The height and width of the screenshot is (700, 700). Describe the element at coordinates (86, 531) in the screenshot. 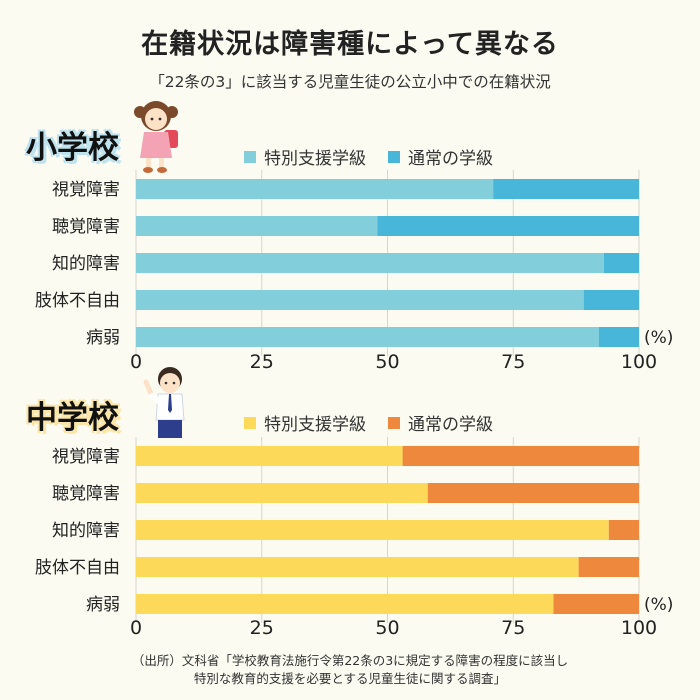

I see `middle-category-label: 知的障害` at that location.